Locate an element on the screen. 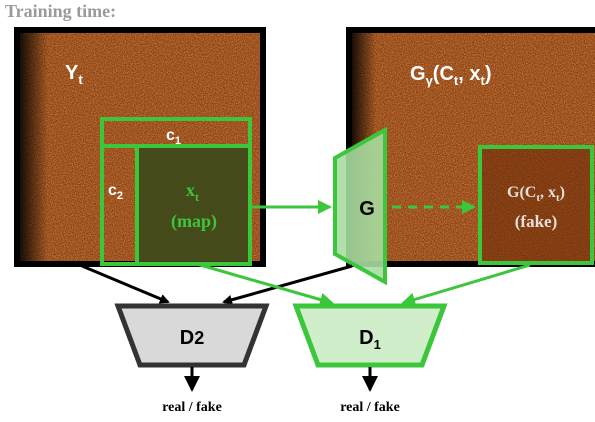 This screenshot has width=595, height=422. discriminator-d2 is located at coordinates (192, 335).